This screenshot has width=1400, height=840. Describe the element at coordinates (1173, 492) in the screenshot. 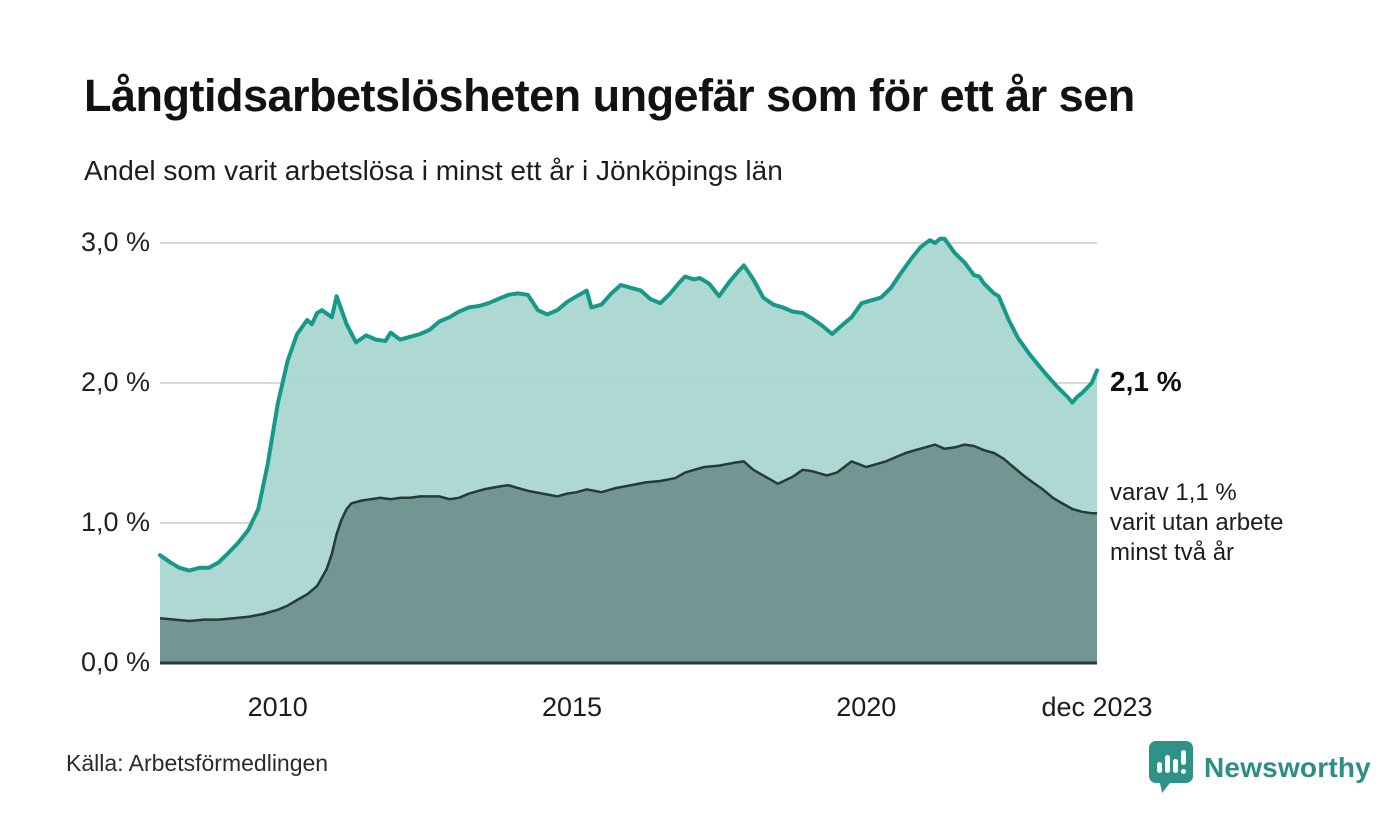

I see `annotation-line: varav 1,1 %` at that location.